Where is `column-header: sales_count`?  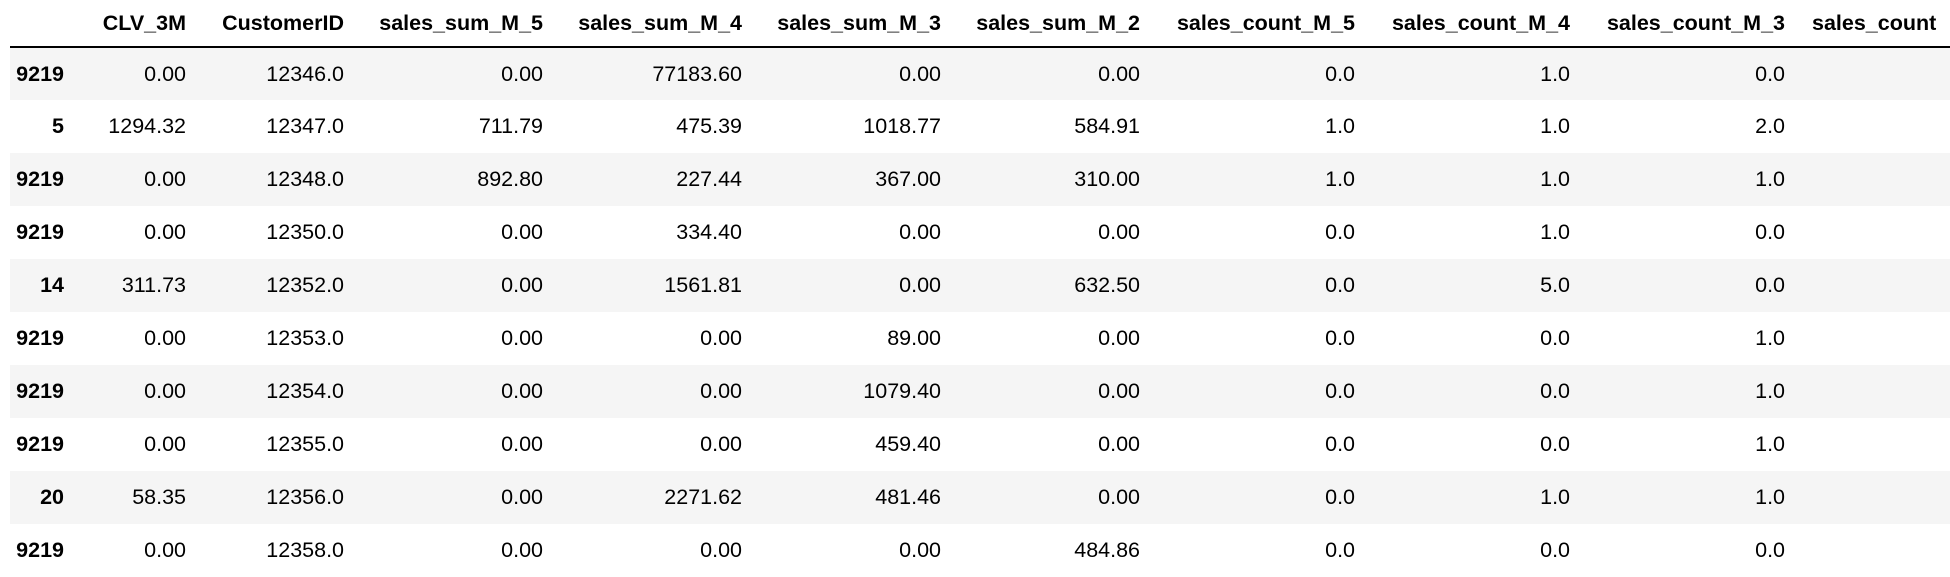 column-header: sales_count is located at coordinates (1874, 24).